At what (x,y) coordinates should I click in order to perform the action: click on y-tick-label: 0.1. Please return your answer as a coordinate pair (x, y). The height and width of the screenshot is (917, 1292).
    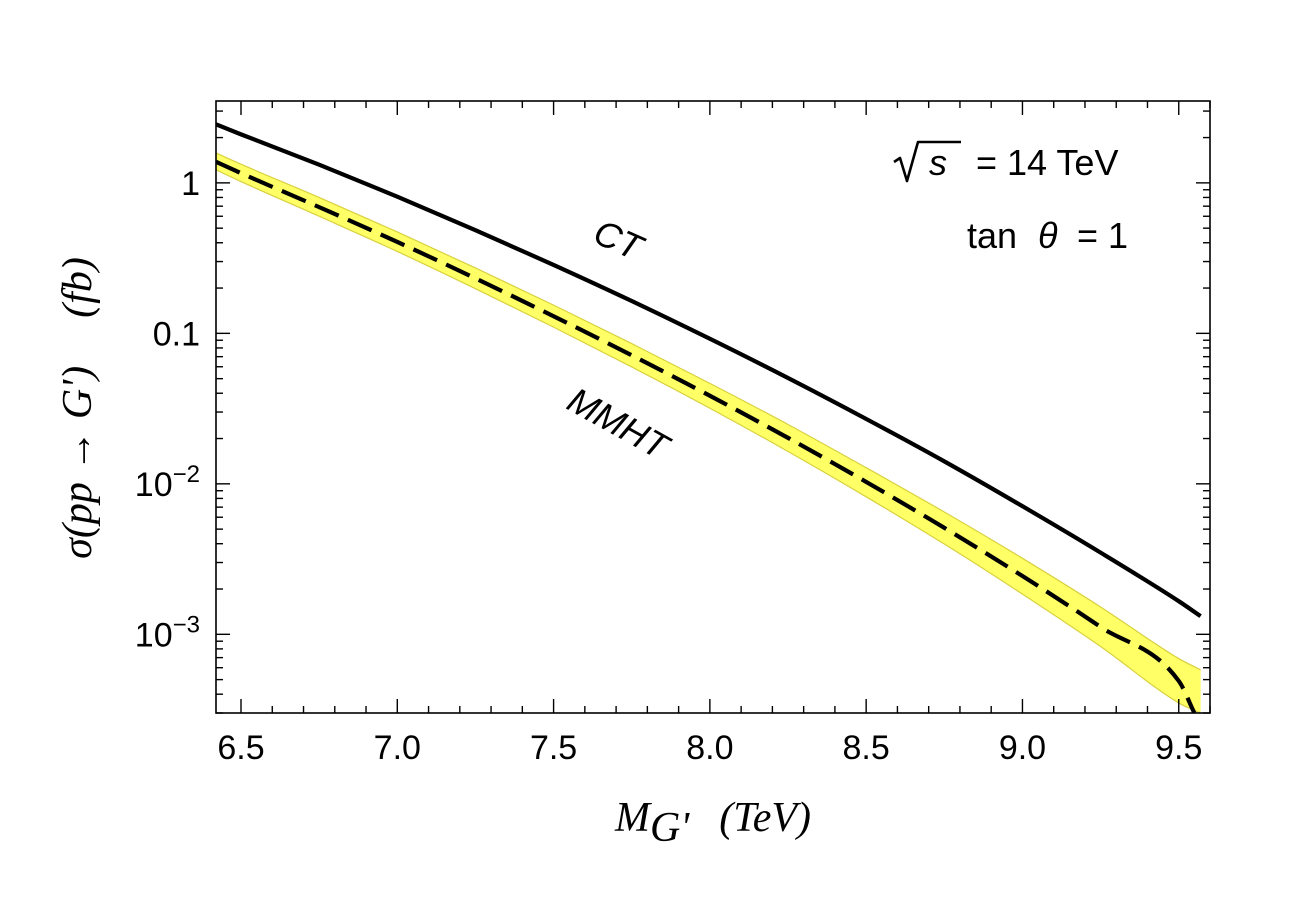
    Looking at the image, I should click on (176, 334).